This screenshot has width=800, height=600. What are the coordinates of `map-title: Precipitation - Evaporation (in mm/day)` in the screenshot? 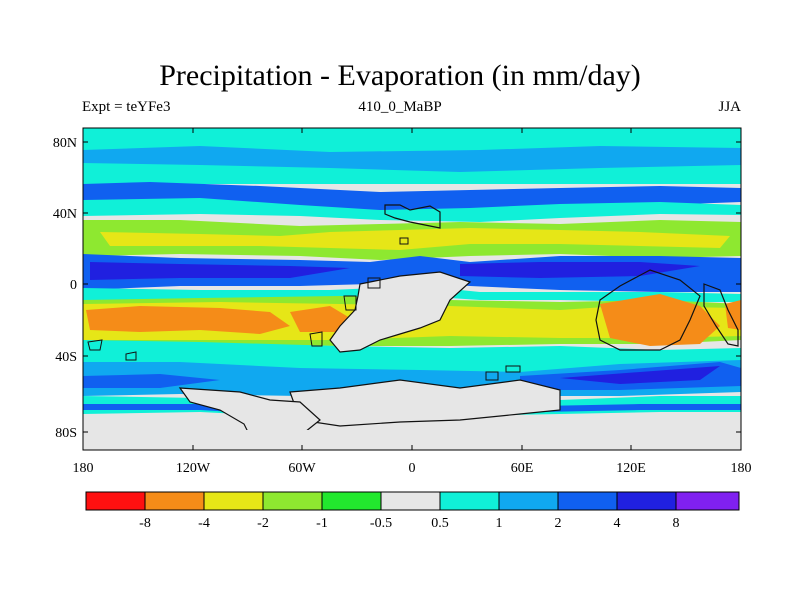 It's located at (400, 75).